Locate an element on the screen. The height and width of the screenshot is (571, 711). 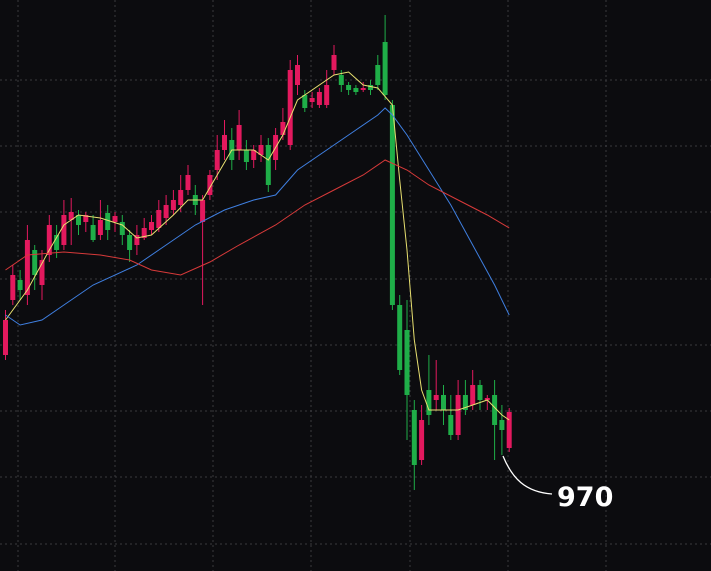
moving-average-line is located at coordinates (257, 217).